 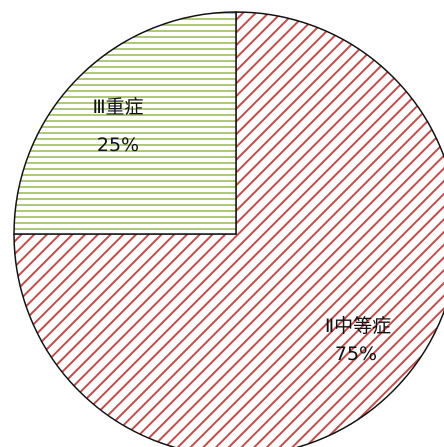 I want to click on pie-label-severe-category: Ⅲ重症, so click(x=117, y=107).